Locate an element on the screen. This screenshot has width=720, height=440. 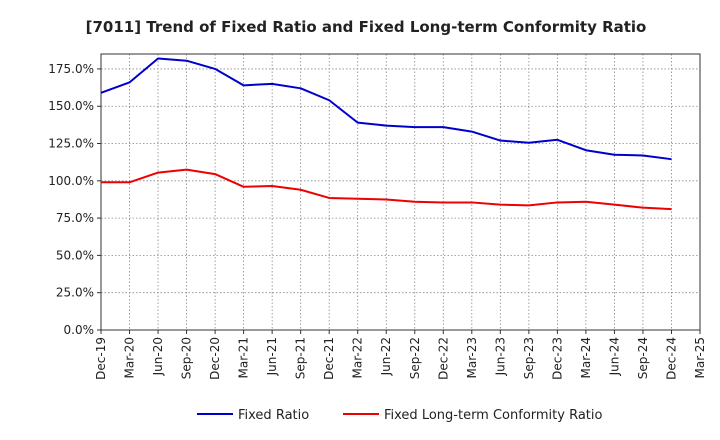
x-tick-label: Sep-20 is located at coordinates (187, 358).